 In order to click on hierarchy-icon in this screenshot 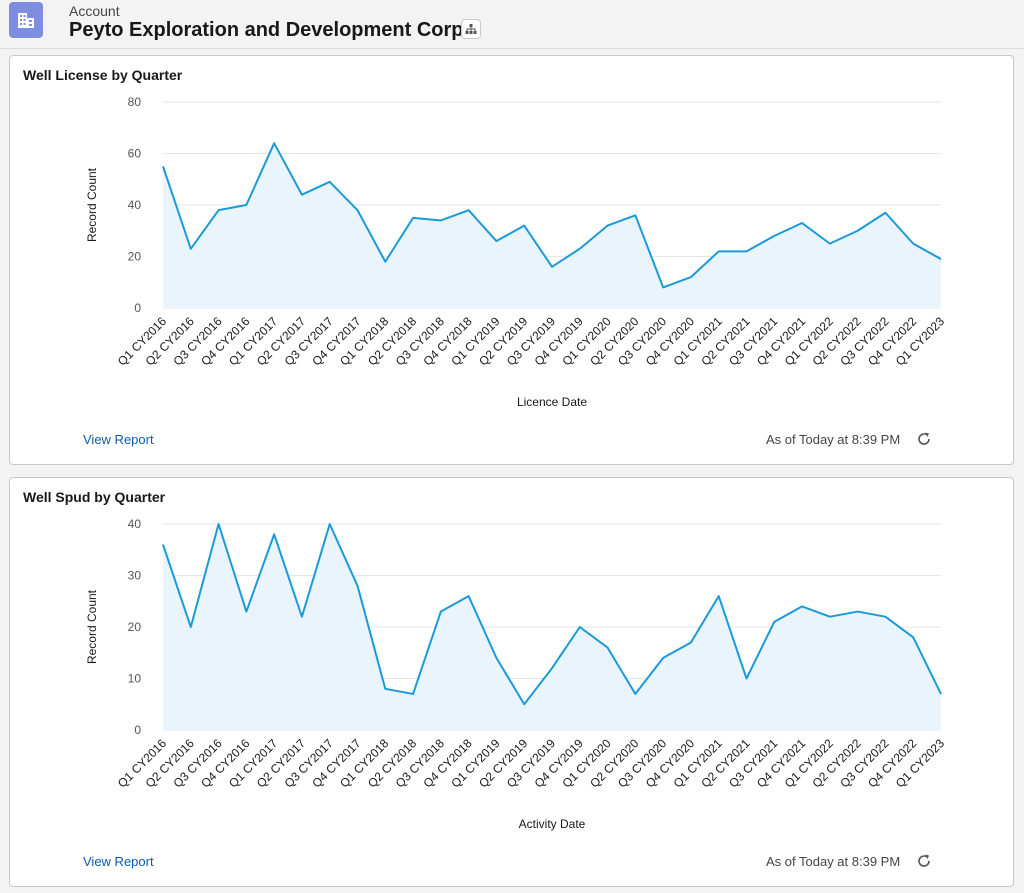, I will do `click(471, 29)`.